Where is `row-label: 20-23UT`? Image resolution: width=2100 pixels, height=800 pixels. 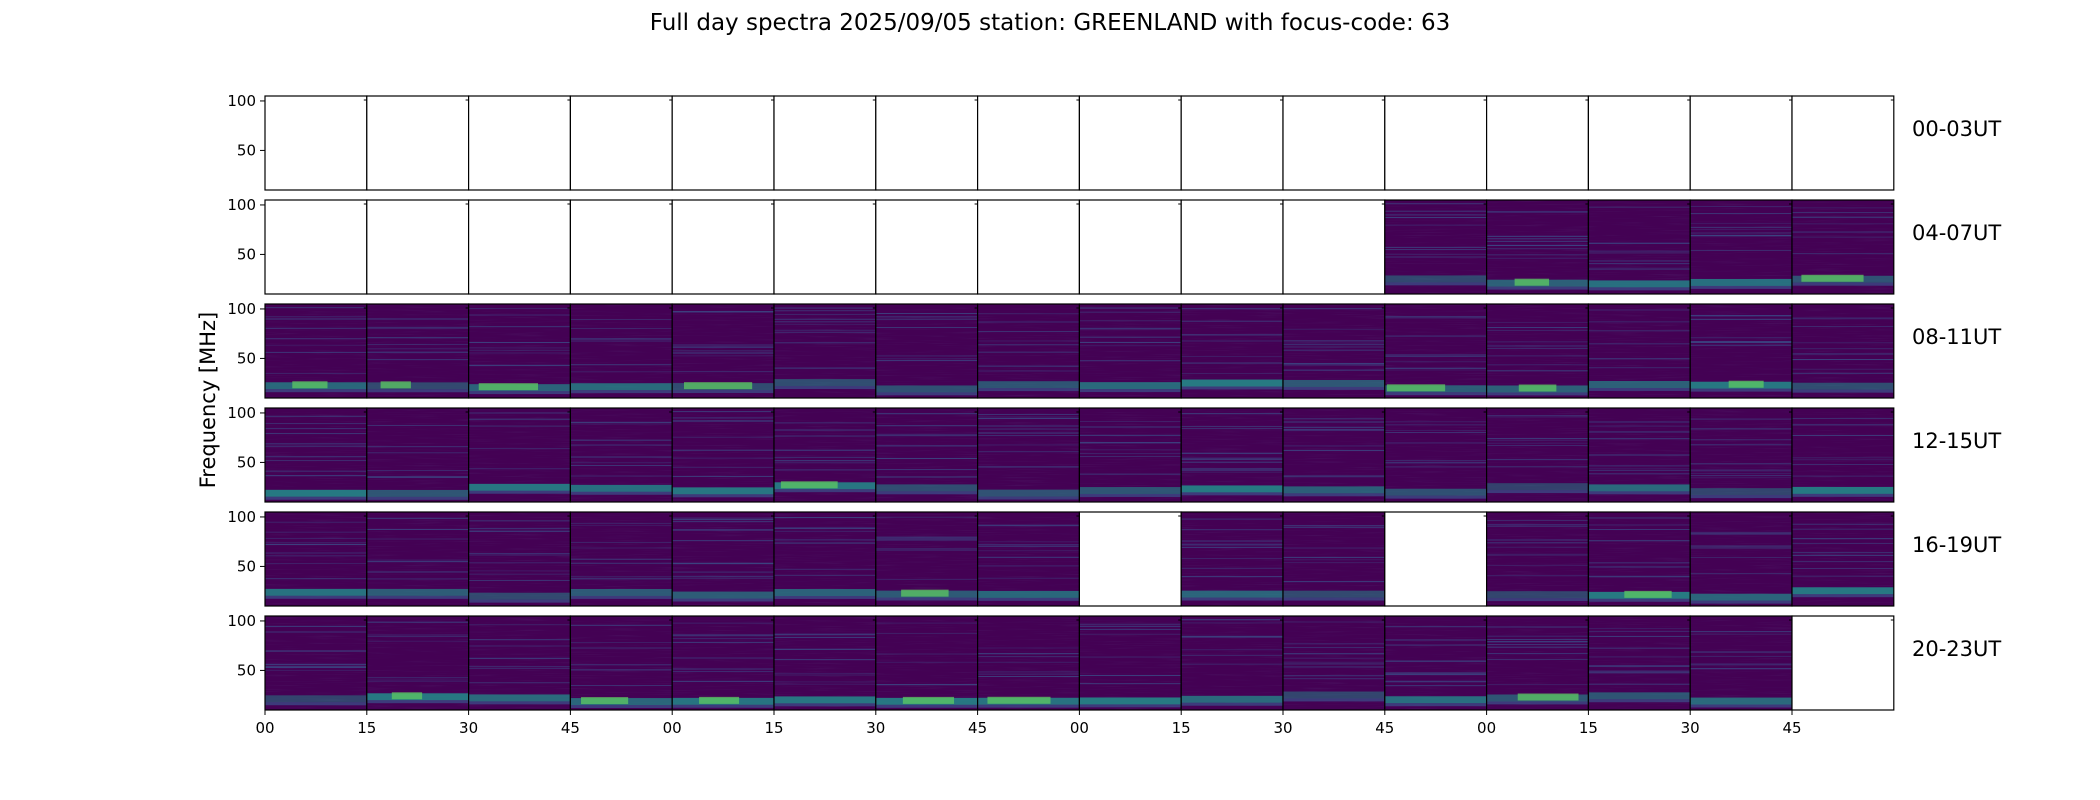
row-label: 20-23UT is located at coordinates (1956, 649).